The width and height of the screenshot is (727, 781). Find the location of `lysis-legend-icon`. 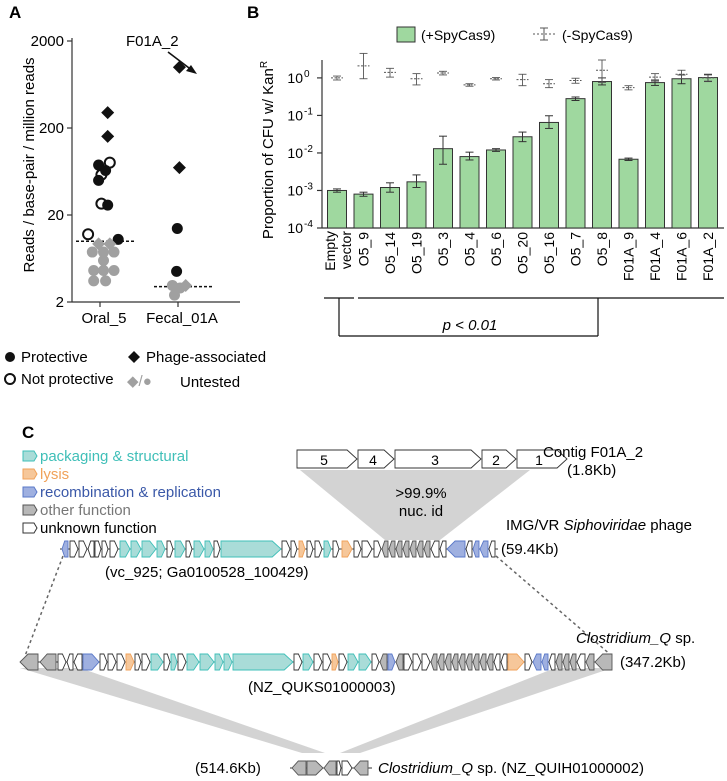

lysis-legend-icon is located at coordinates (30, 474).